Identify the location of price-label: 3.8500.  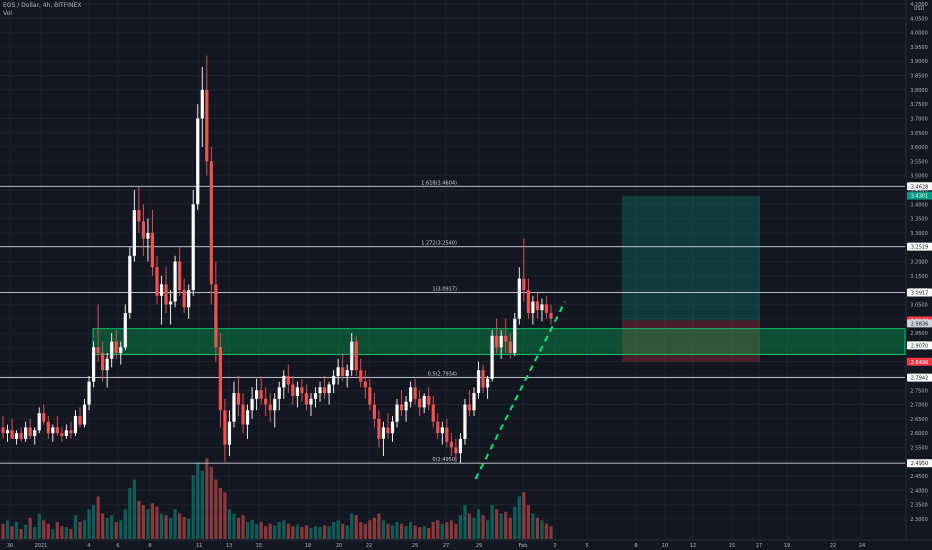
(919, 77).